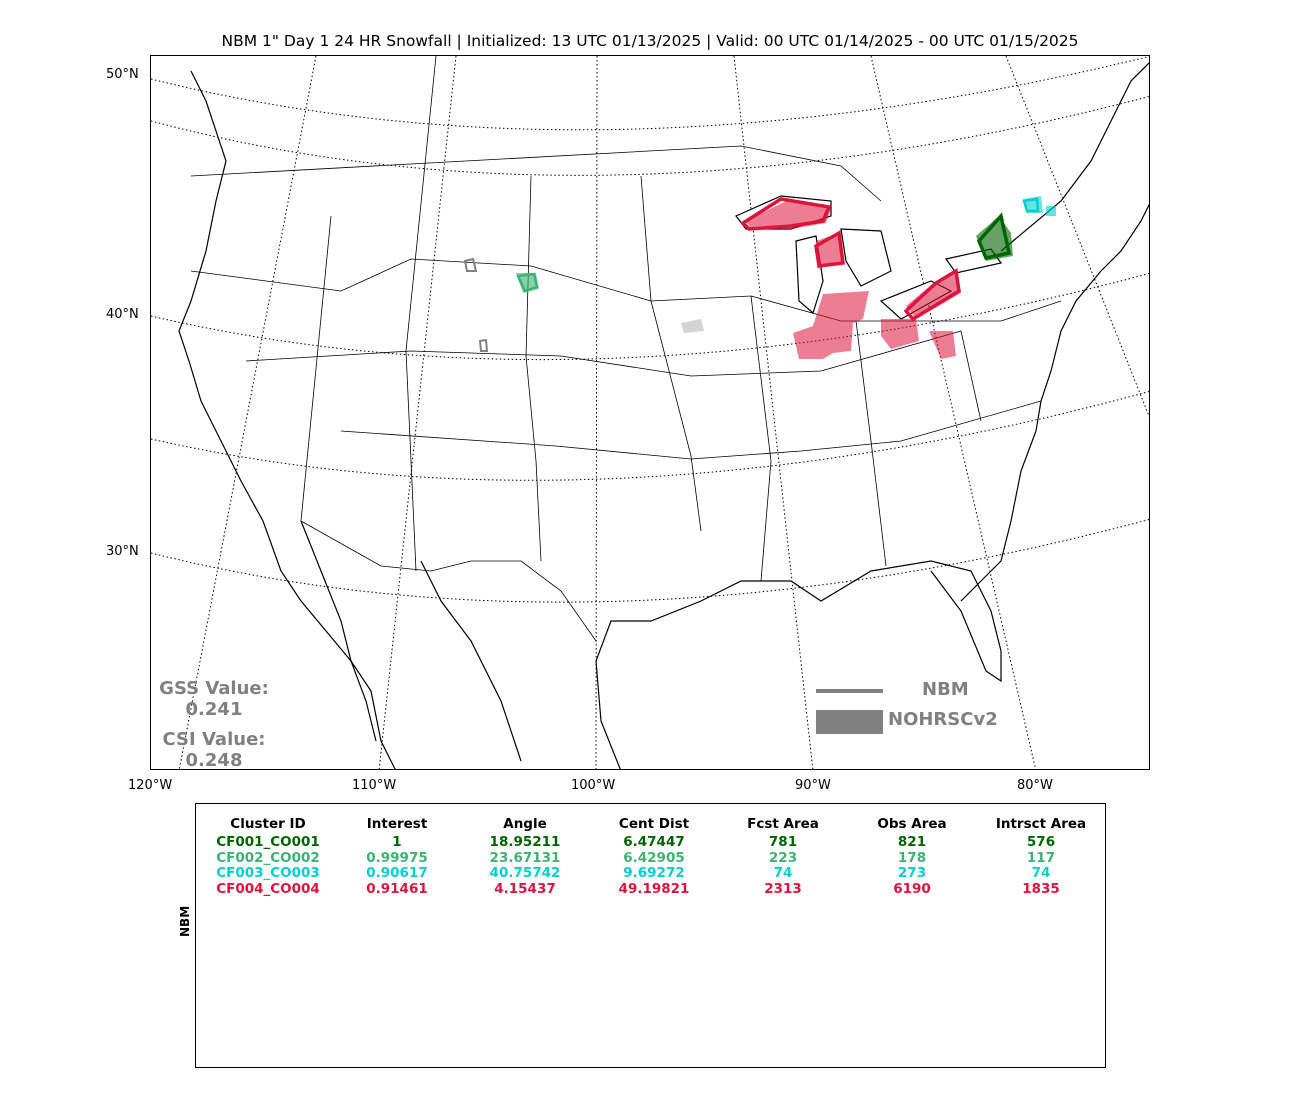  Describe the element at coordinates (654, 824) in the screenshot. I see `col-header-cent-dist: Cent Dist` at that location.